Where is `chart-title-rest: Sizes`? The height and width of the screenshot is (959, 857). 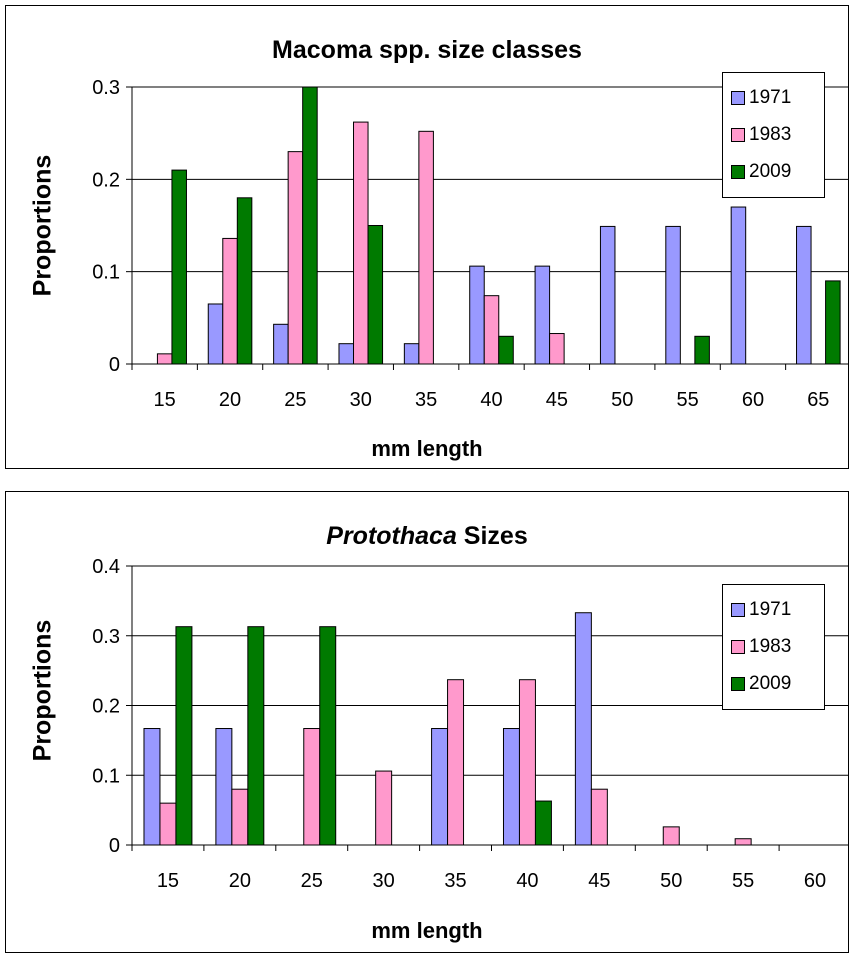
chart-title-rest: Sizes is located at coordinates (492, 536).